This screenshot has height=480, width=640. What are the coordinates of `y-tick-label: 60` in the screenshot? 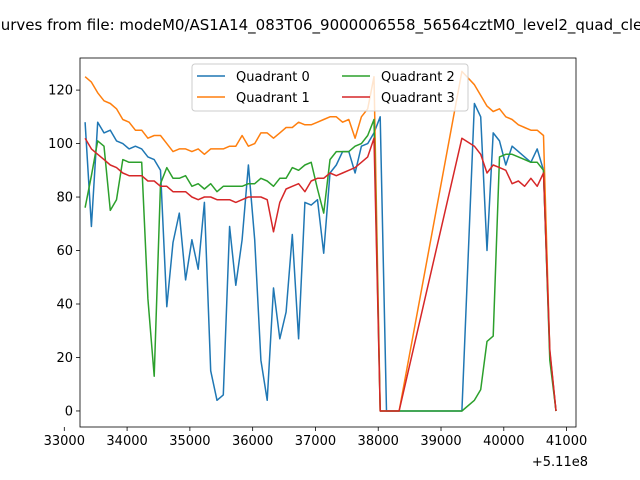 It's located at (64, 251).